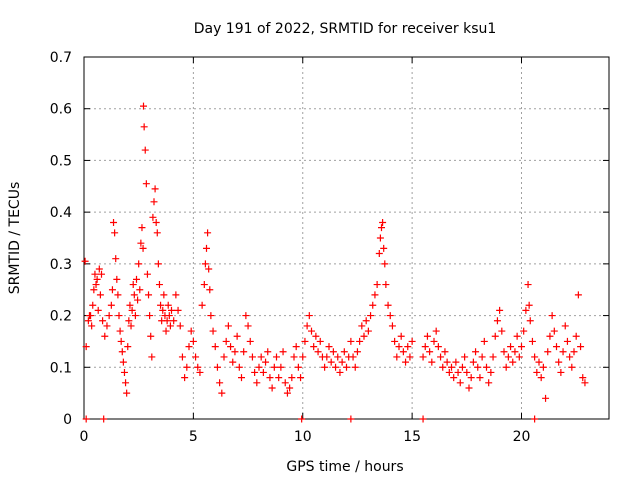  What do you see at coordinates (61, 161) in the screenshot?
I see `y-tick-label: 0.5` at bounding box center [61, 161].